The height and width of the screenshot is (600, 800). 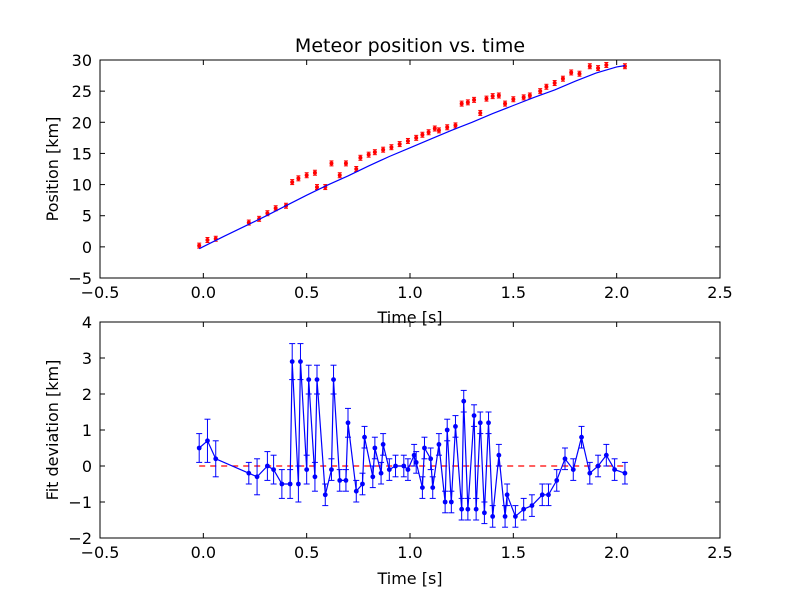 I want to click on y-tick-label: 20, so click(x=82, y=122).